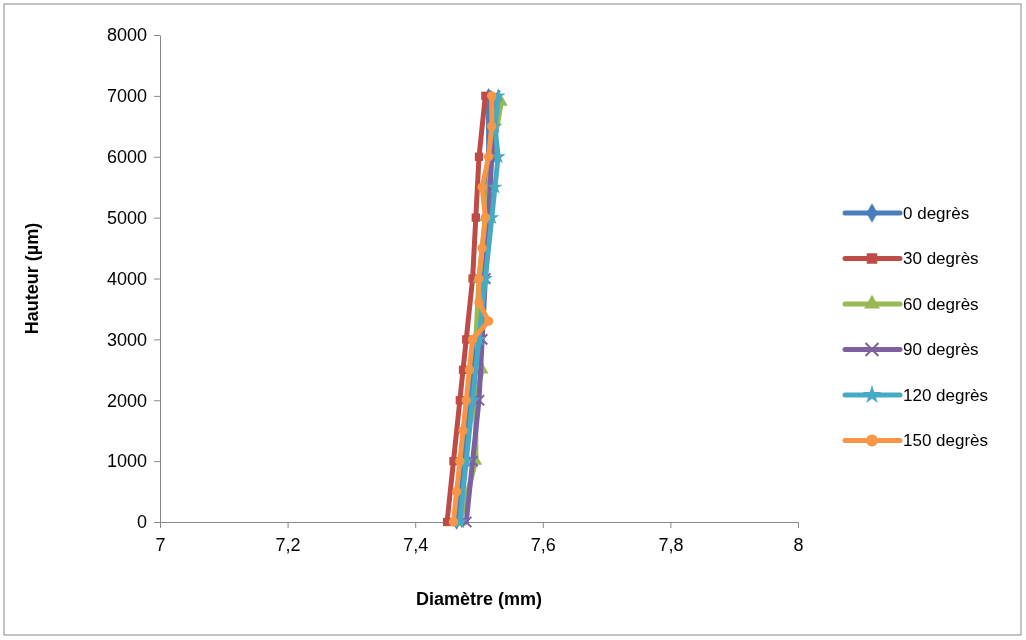 Image resolution: width=1026 pixels, height=640 pixels. What do you see at coordinates (126, 339) in the screenshot?
I see `y-tick-label: 3000` at bounding box center [126, 339].